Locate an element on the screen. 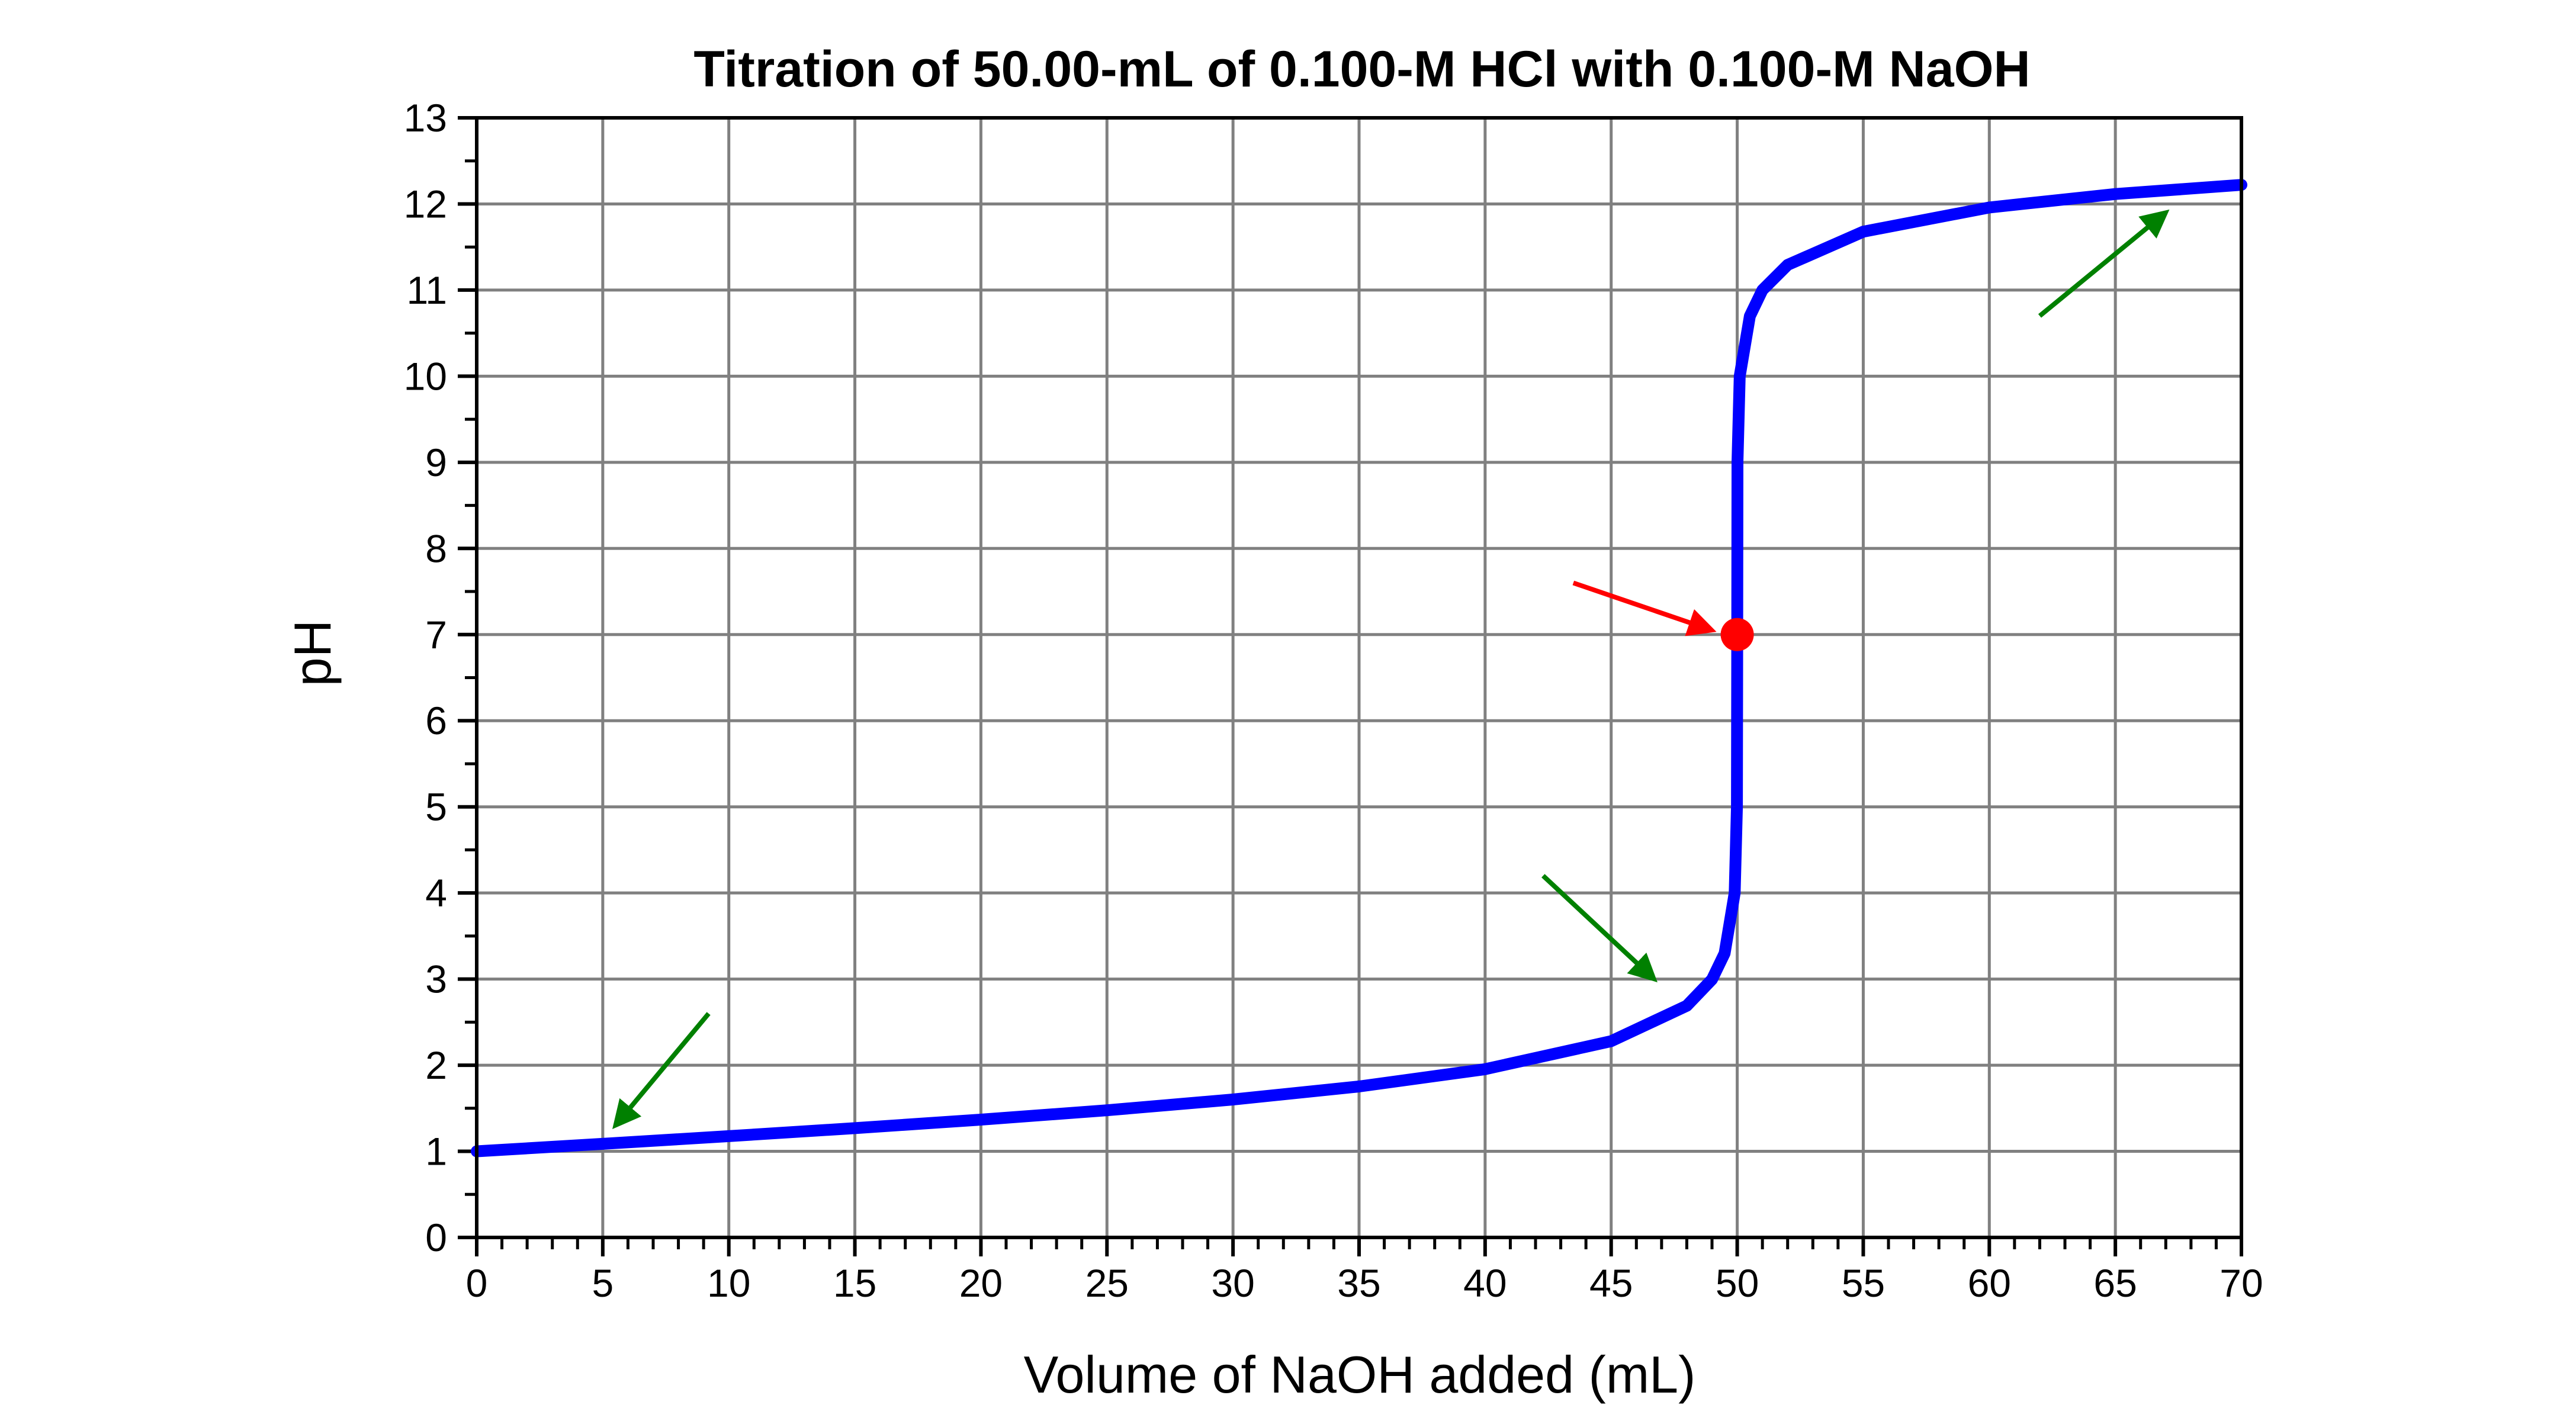 The width and height of the screenshot is (2576, 1421). x-tick-label: 5 is located at coordinates (603, 1283).